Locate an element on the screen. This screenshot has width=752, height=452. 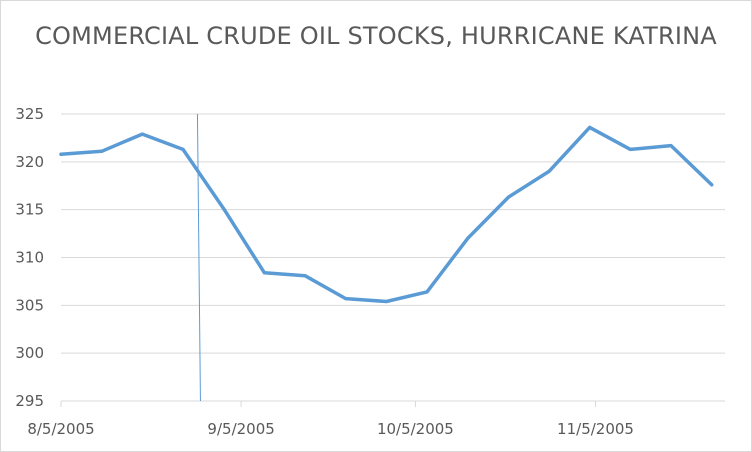
axes is located at coordinates (392, 403).